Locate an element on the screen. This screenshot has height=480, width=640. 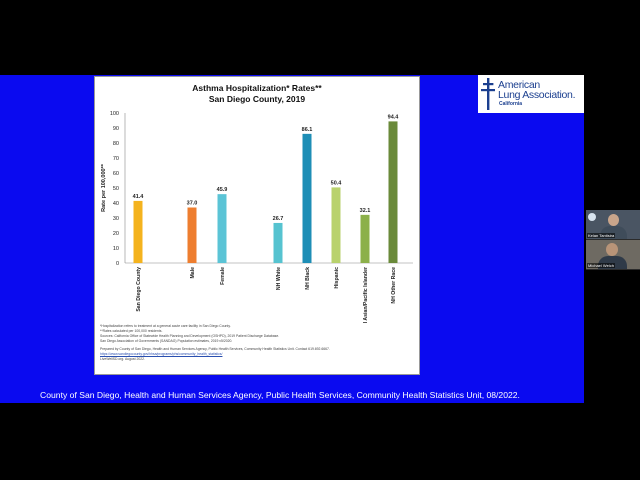
data-label: 37.0 is located at coordinates (192, 204).